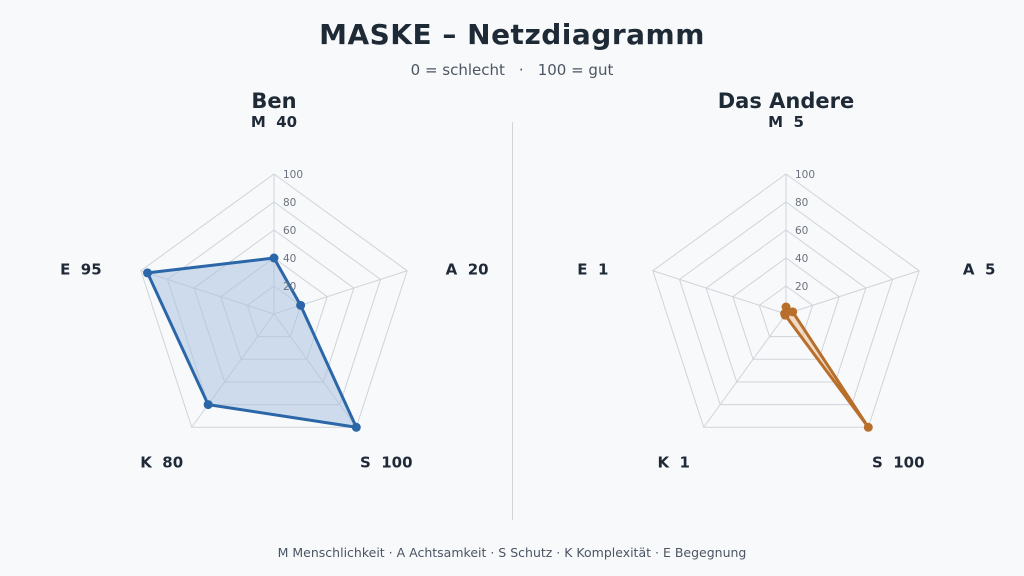 The width and height of the screenshot is (1024, 576). I want to click on scale-low-label: 0 = schlecht, so click(457, 70).